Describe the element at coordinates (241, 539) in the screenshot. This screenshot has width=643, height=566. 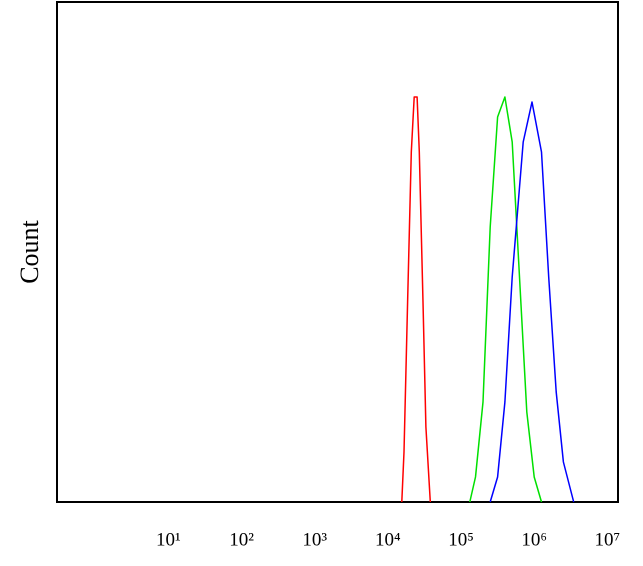
I see `x-tick-label: 10²` at that location.